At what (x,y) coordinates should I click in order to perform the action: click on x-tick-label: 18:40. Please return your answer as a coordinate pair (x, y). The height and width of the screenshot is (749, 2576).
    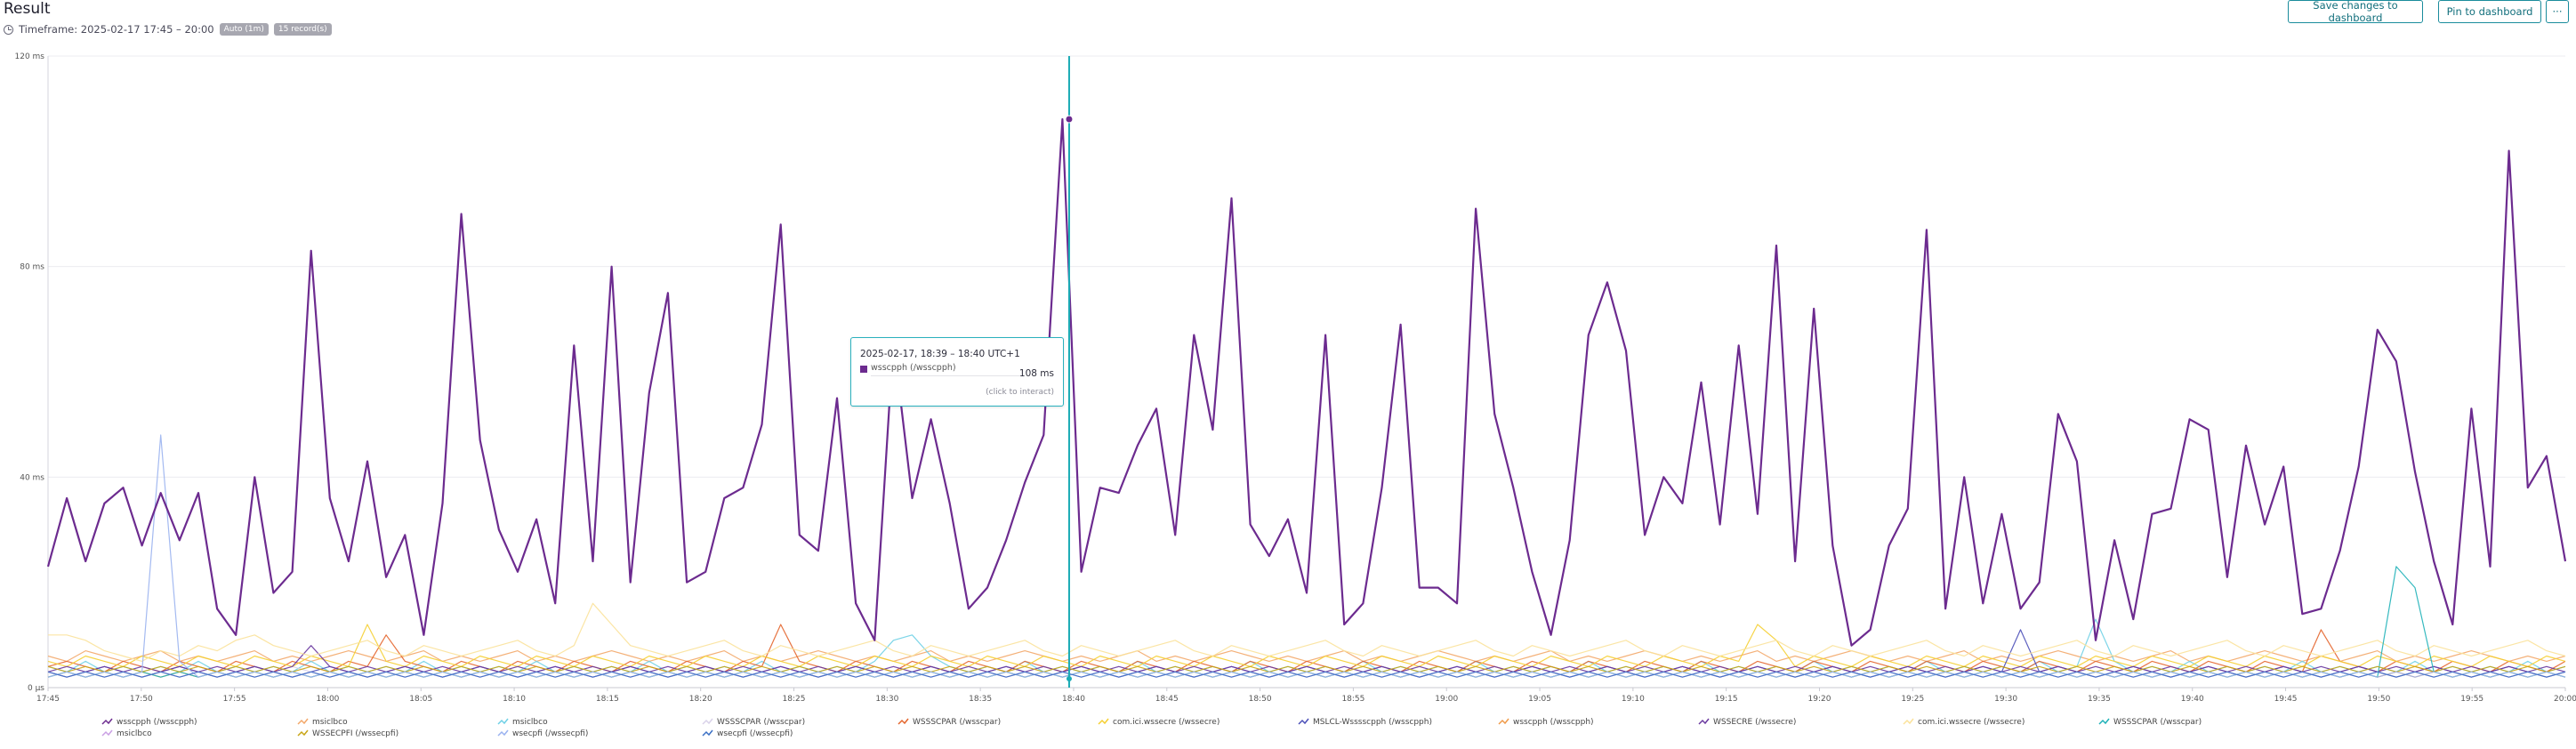
    Looking at the image, I should click on (1073, 699).